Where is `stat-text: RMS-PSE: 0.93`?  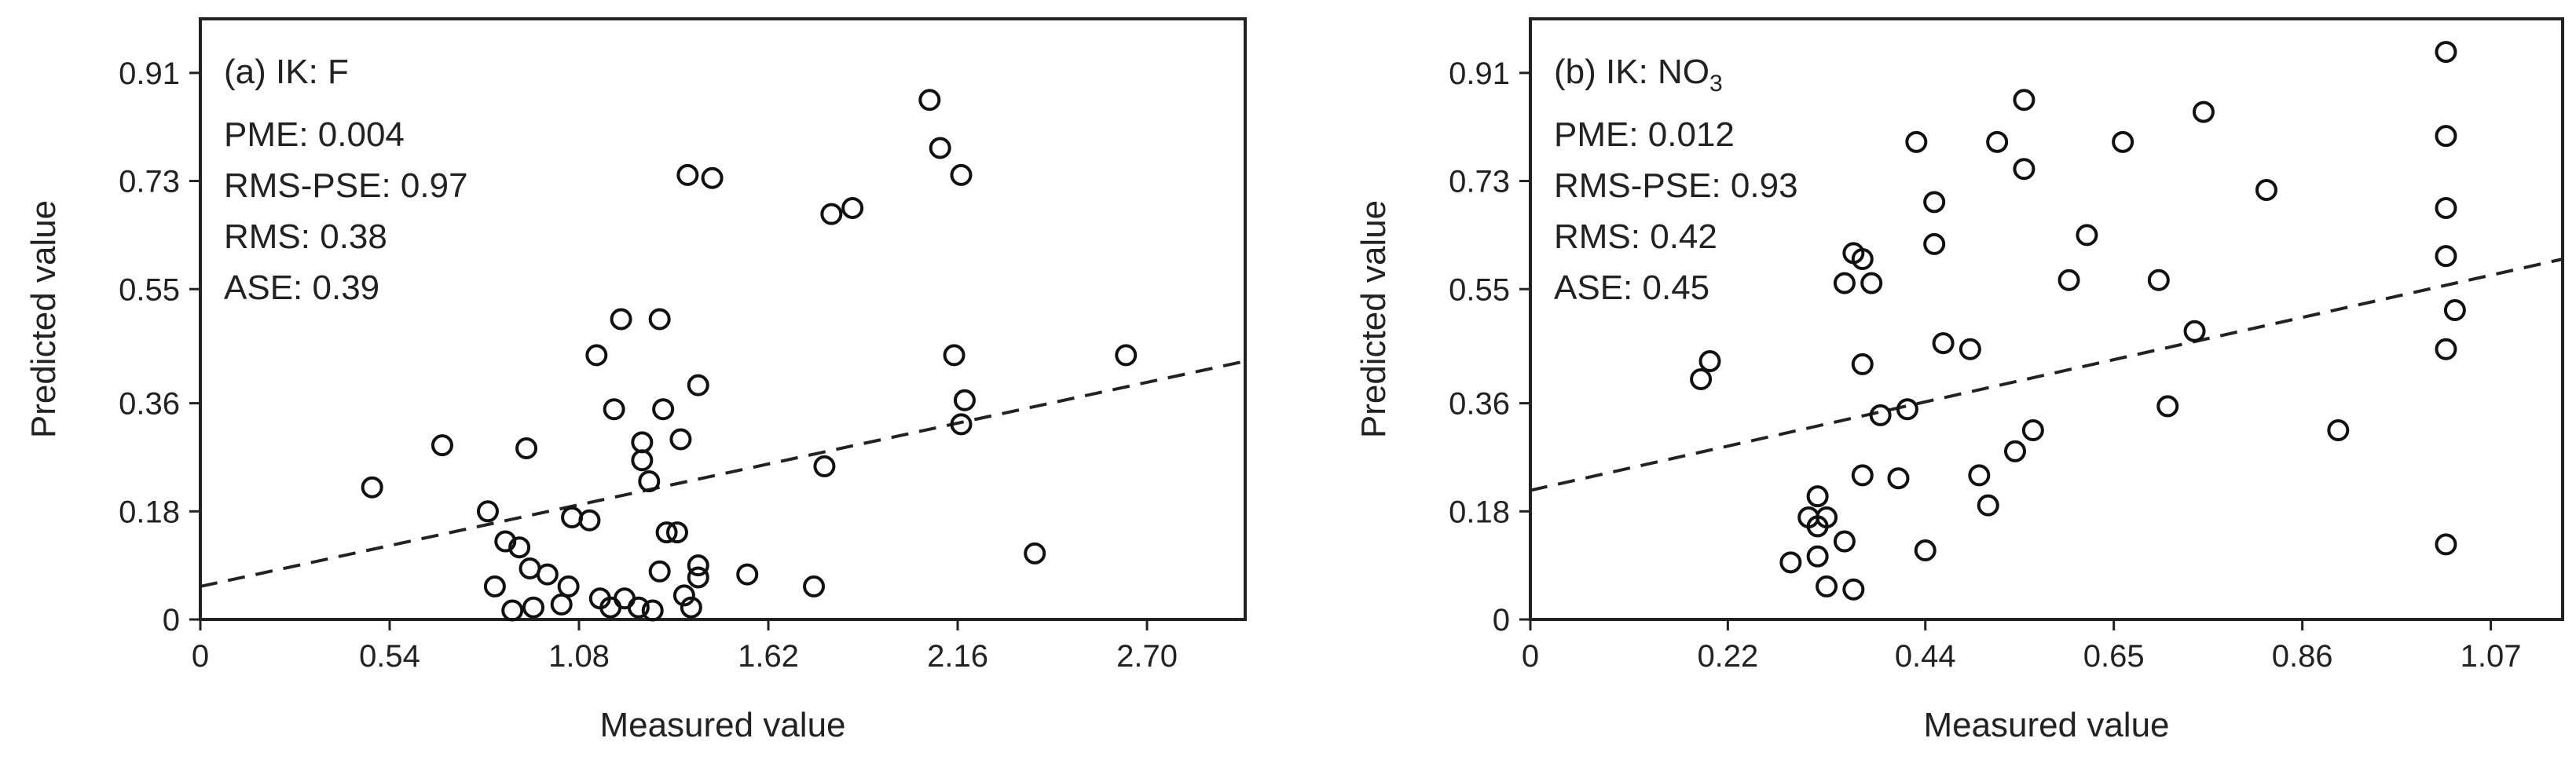 stat-text: RMS-PSE: 0.93 is located at coordinates (1676, 185).